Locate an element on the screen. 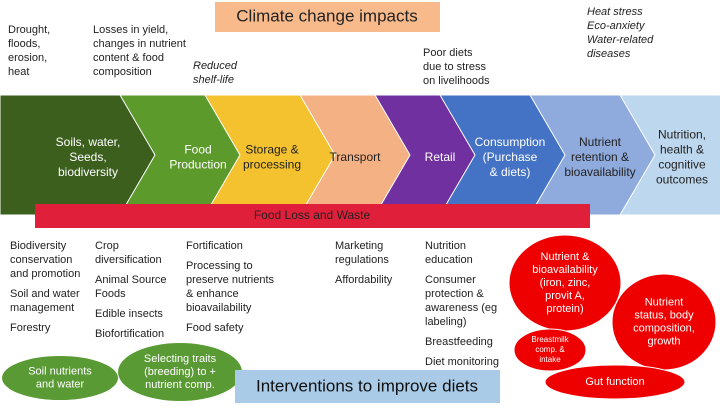 The width and height of the screenshot is (720, 409). stage-label: Nutrition, is located at coordinates (682, 135).